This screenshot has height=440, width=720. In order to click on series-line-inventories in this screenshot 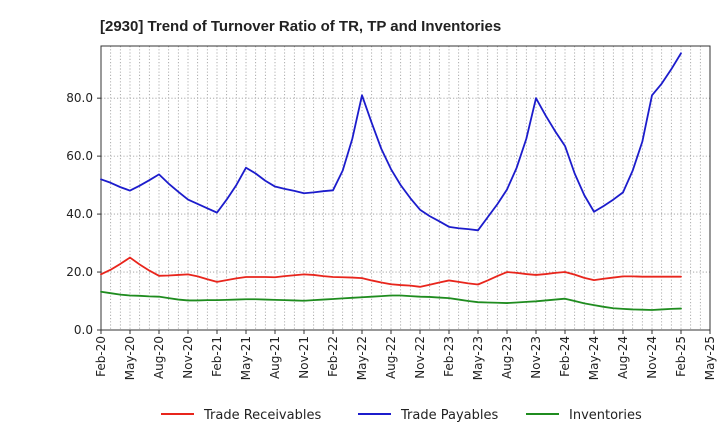, I will do `click(391, 300)`.